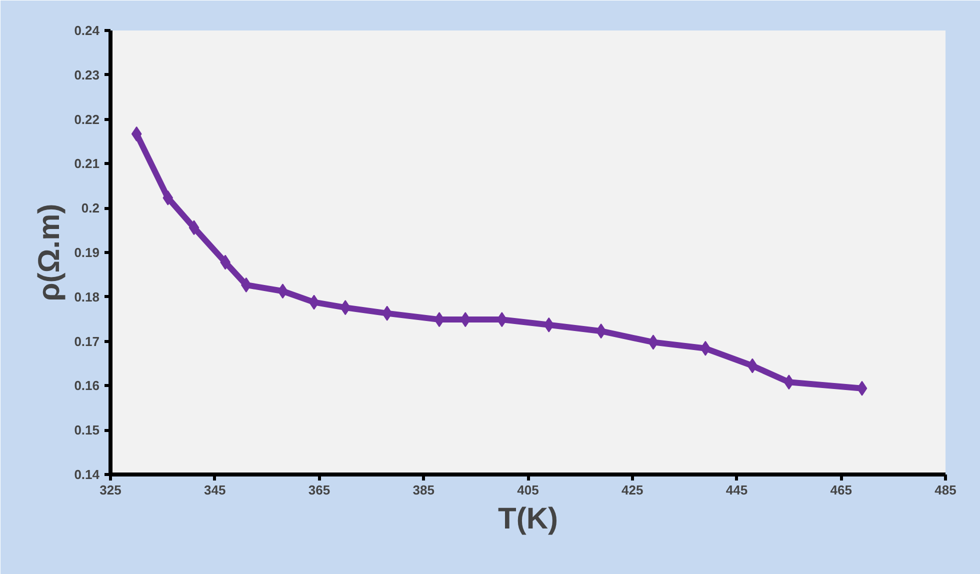 The width and height of the screenshot is (980, 574). What do you see at coordinates (87, 341) in the screenshot?
I see `y-tick-label: 0.17` at bounding box center [87, 341].